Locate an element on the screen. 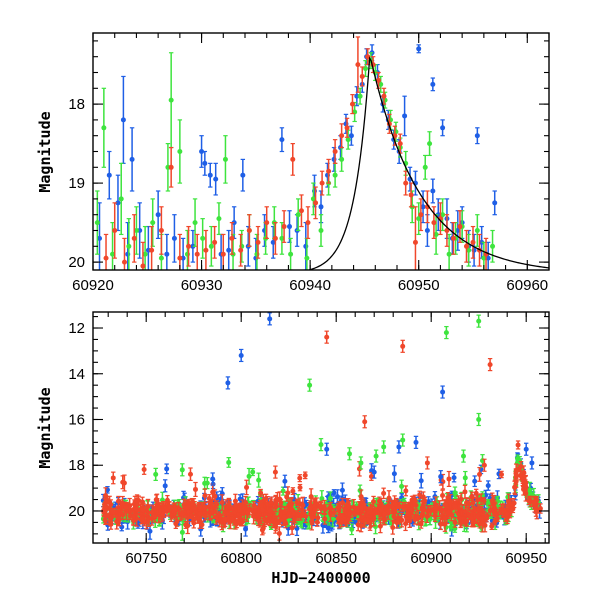  model-curve is located at coordinates (427, 163).